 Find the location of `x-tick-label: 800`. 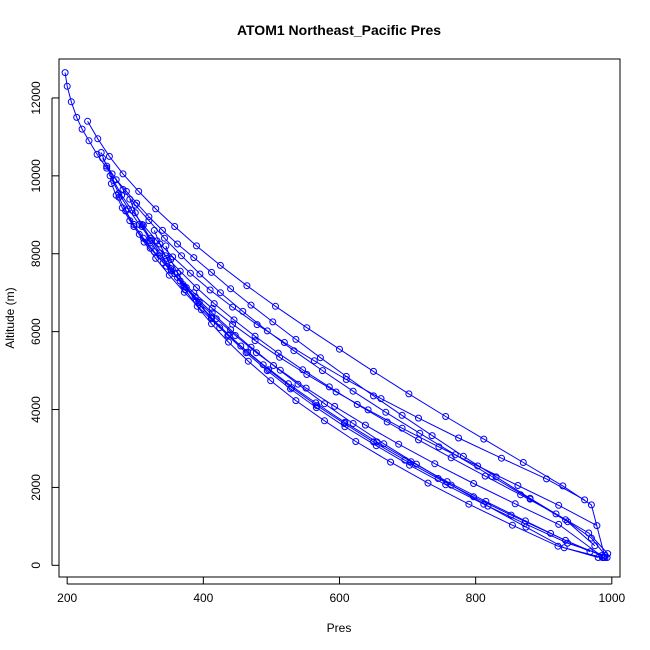

x-tick-label: 800 is located at coordinates (476, 598).